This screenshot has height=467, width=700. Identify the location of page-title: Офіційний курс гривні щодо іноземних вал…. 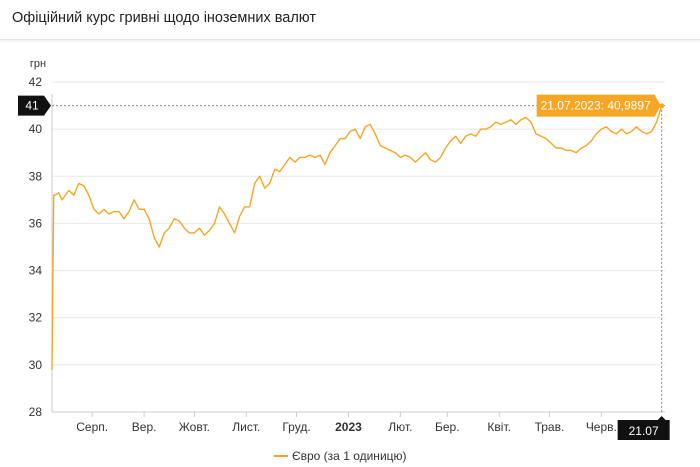
(164, 18).